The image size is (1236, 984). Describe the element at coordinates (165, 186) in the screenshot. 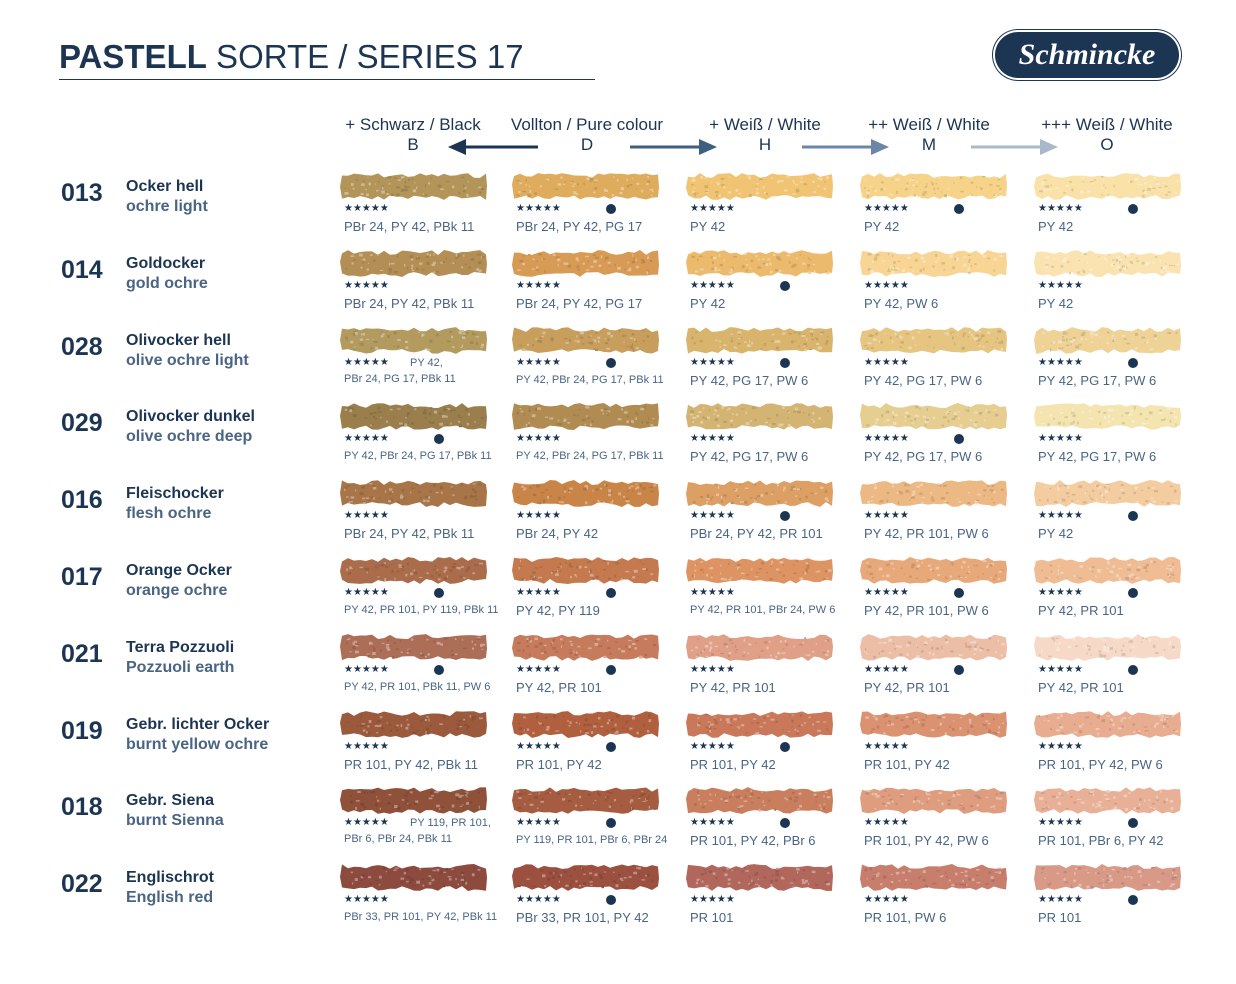

I see `color-name-german: Ocker hell` at that location.